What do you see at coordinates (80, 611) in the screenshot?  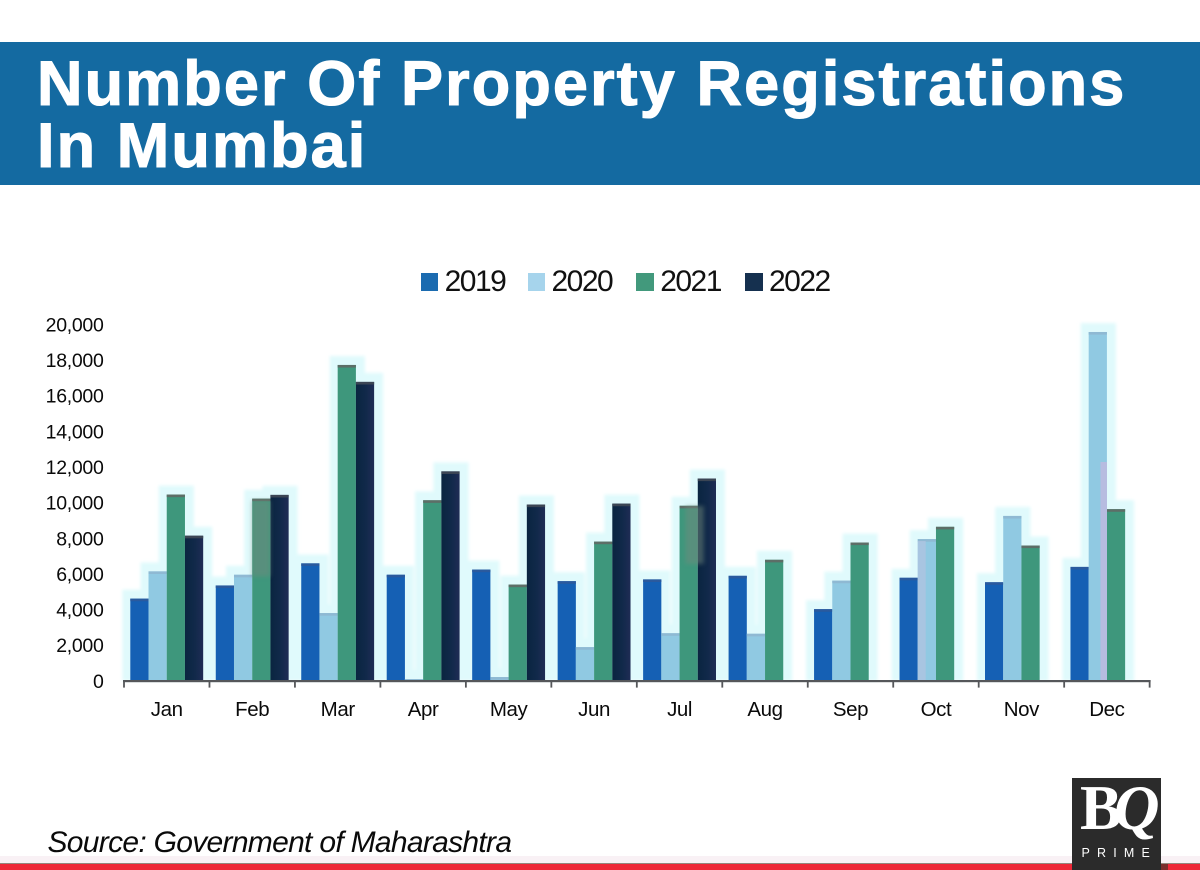 I see `svg-text: 4,000` at bounding box center [80, 611].